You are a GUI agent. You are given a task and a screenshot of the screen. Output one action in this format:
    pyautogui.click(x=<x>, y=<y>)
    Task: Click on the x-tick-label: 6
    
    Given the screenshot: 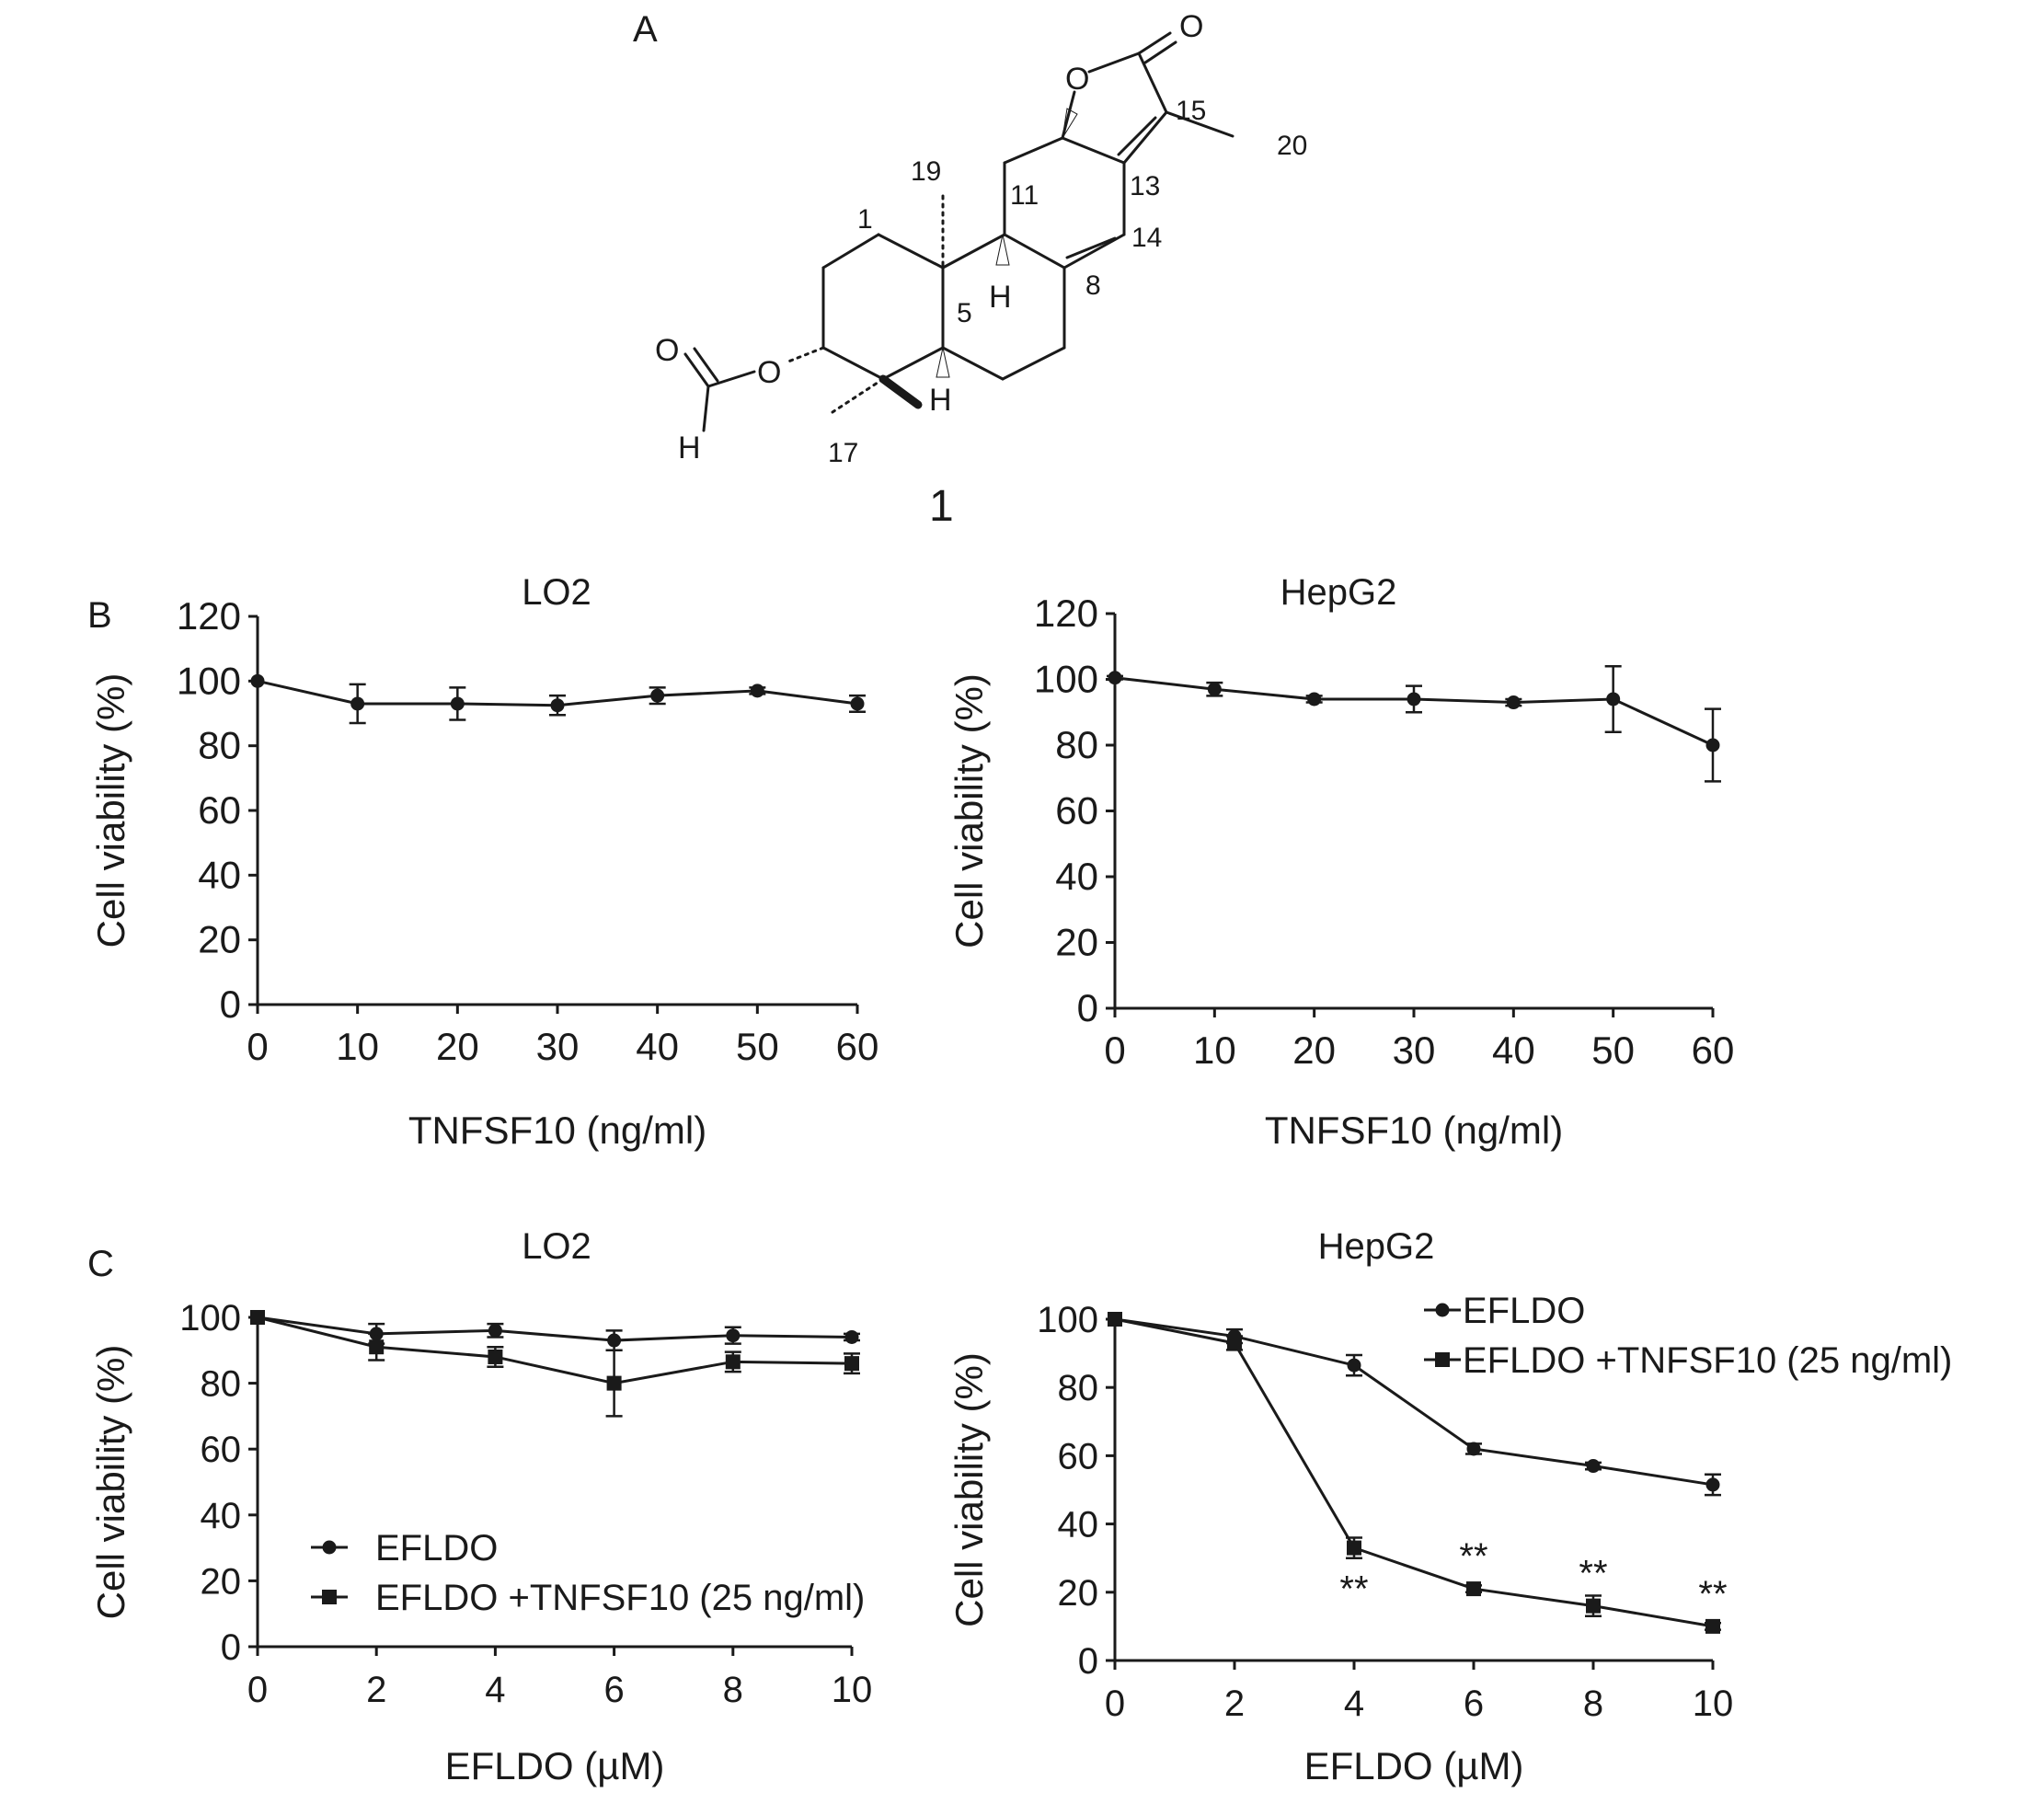 What is the action you would take?
    pyautogui.click(x=613, y=1690)
    